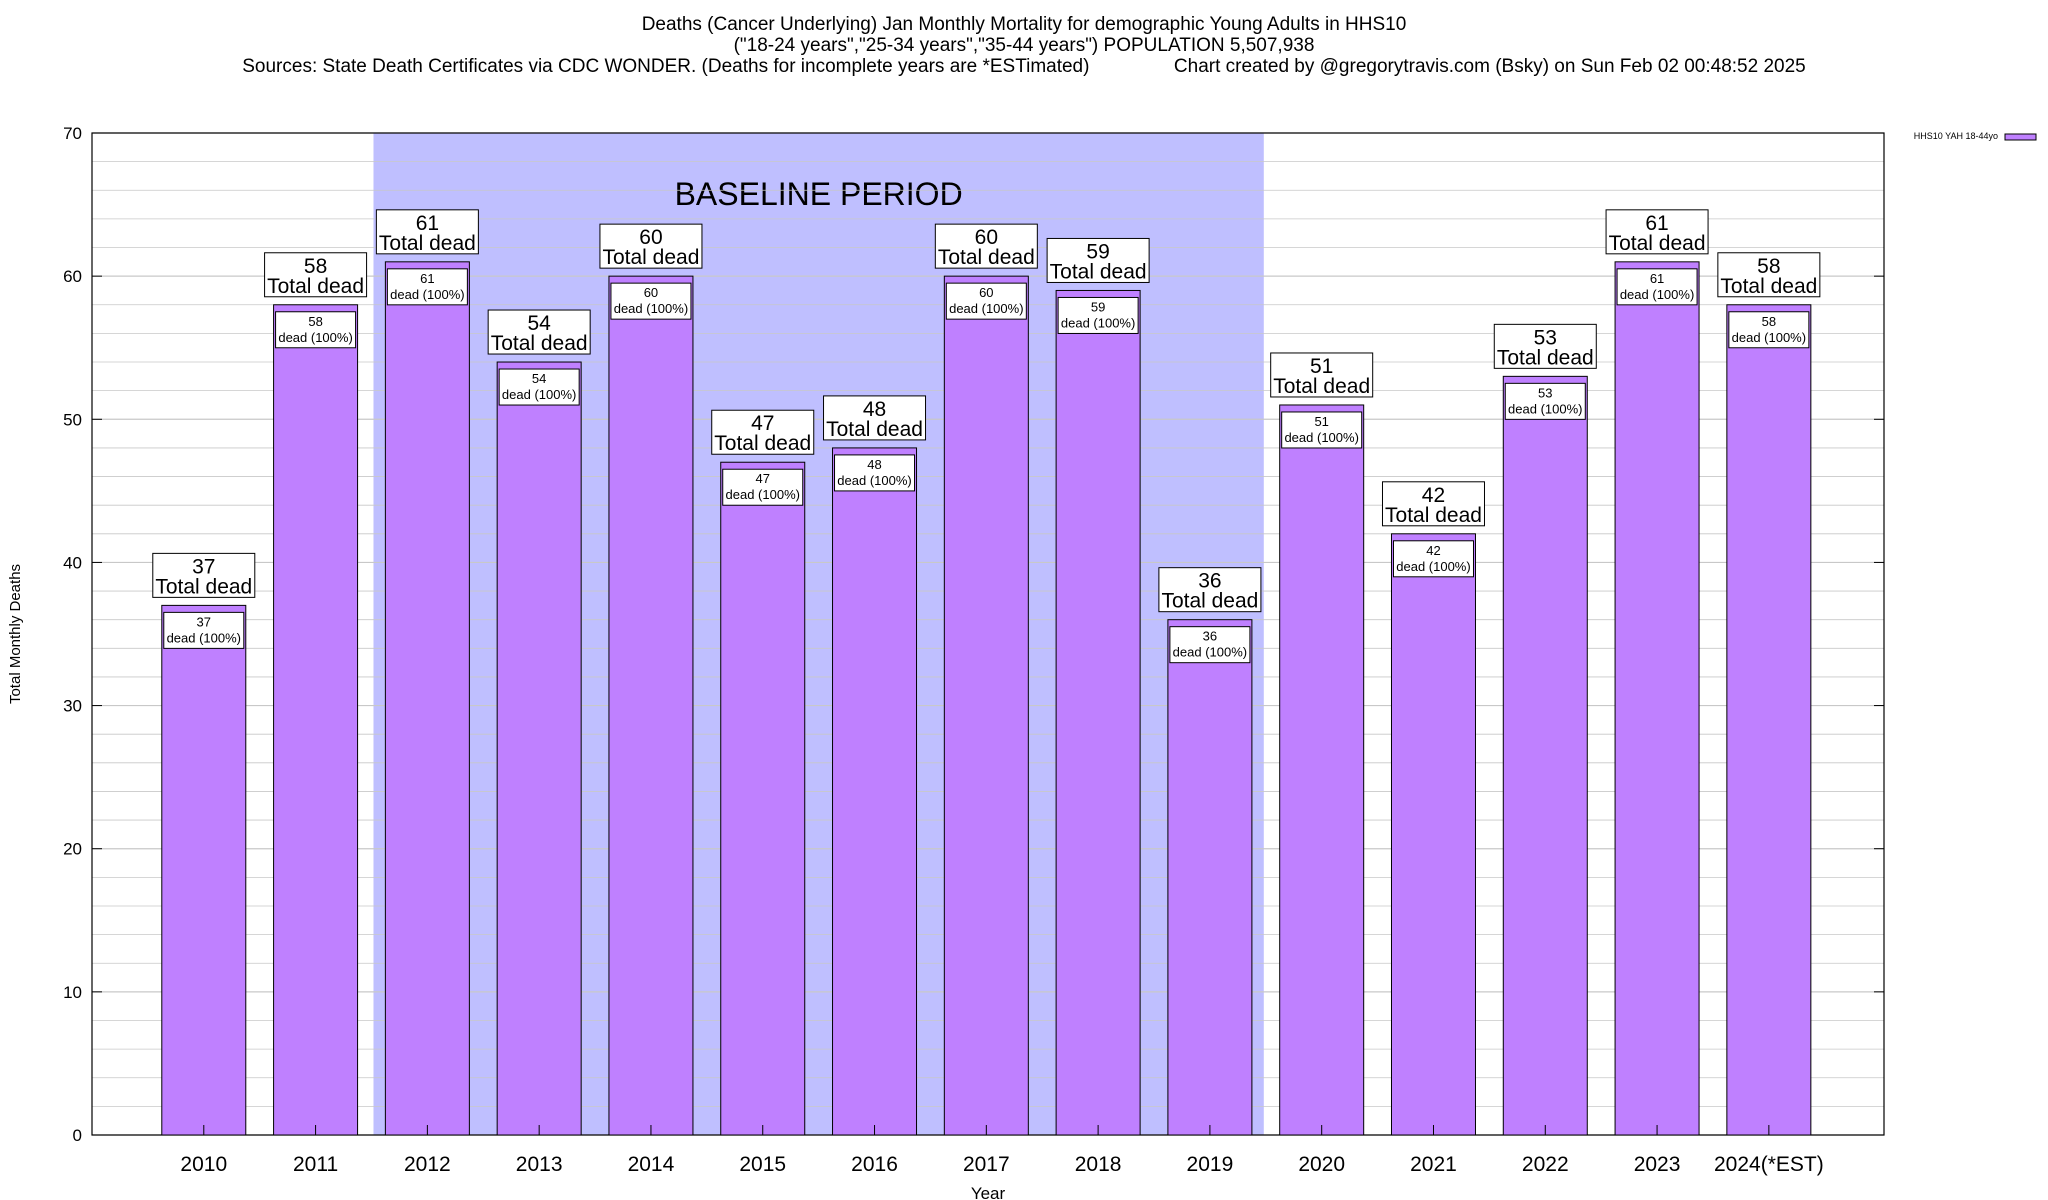  What do you see at coordinates (1098, 712) in the screenshot?
I see `bar-2018` at bounding box center [1098, 712].